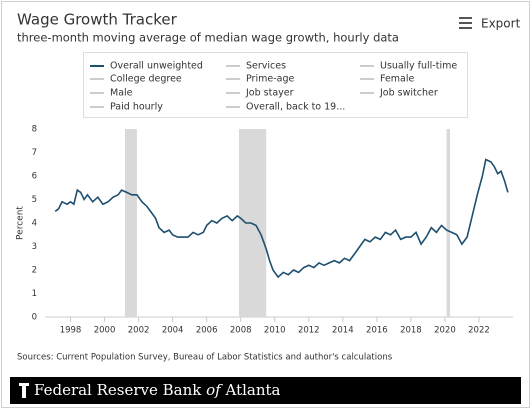 This screenshot has height=409, width=531. I want to click on footer-end: Atlanta, so click(253, 390).